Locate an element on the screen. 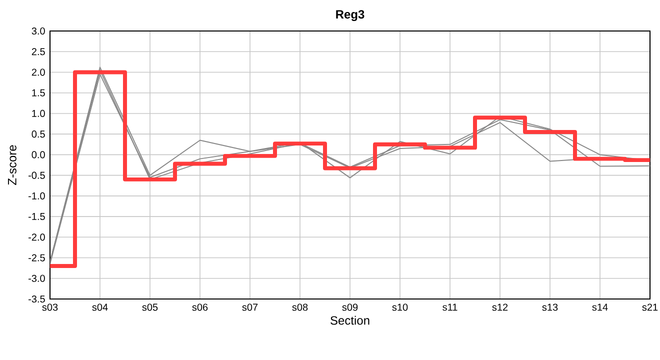 The image size is (660, 360). x-tick-label: s06 is located at coordinates (200, 307).